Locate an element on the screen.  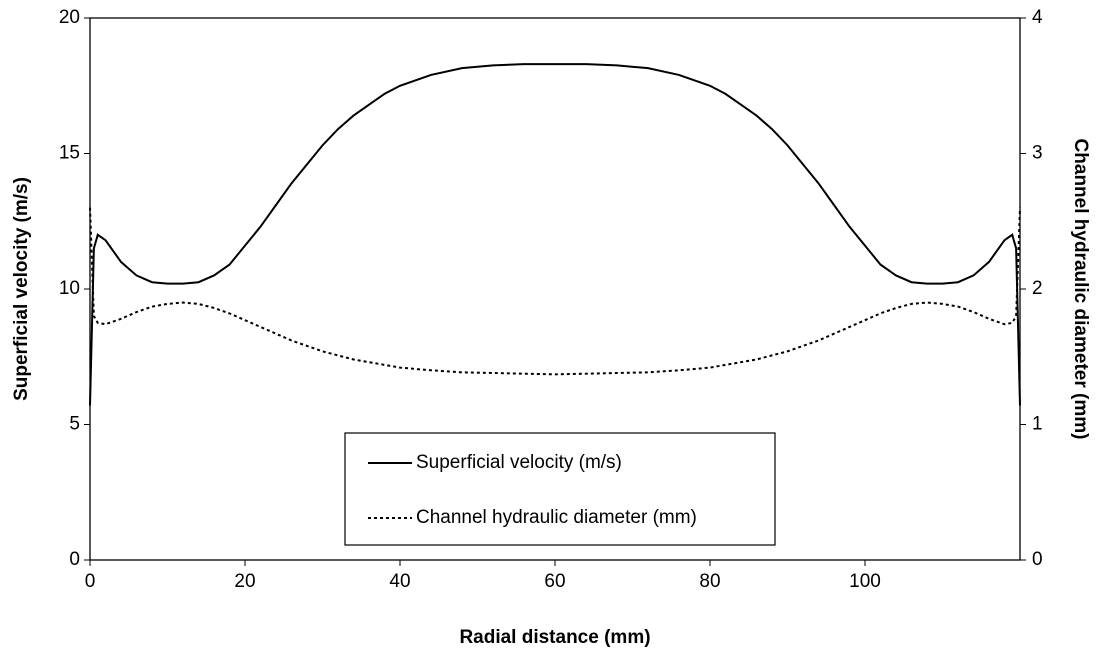
legend-box is located at coordinates (560, 489).